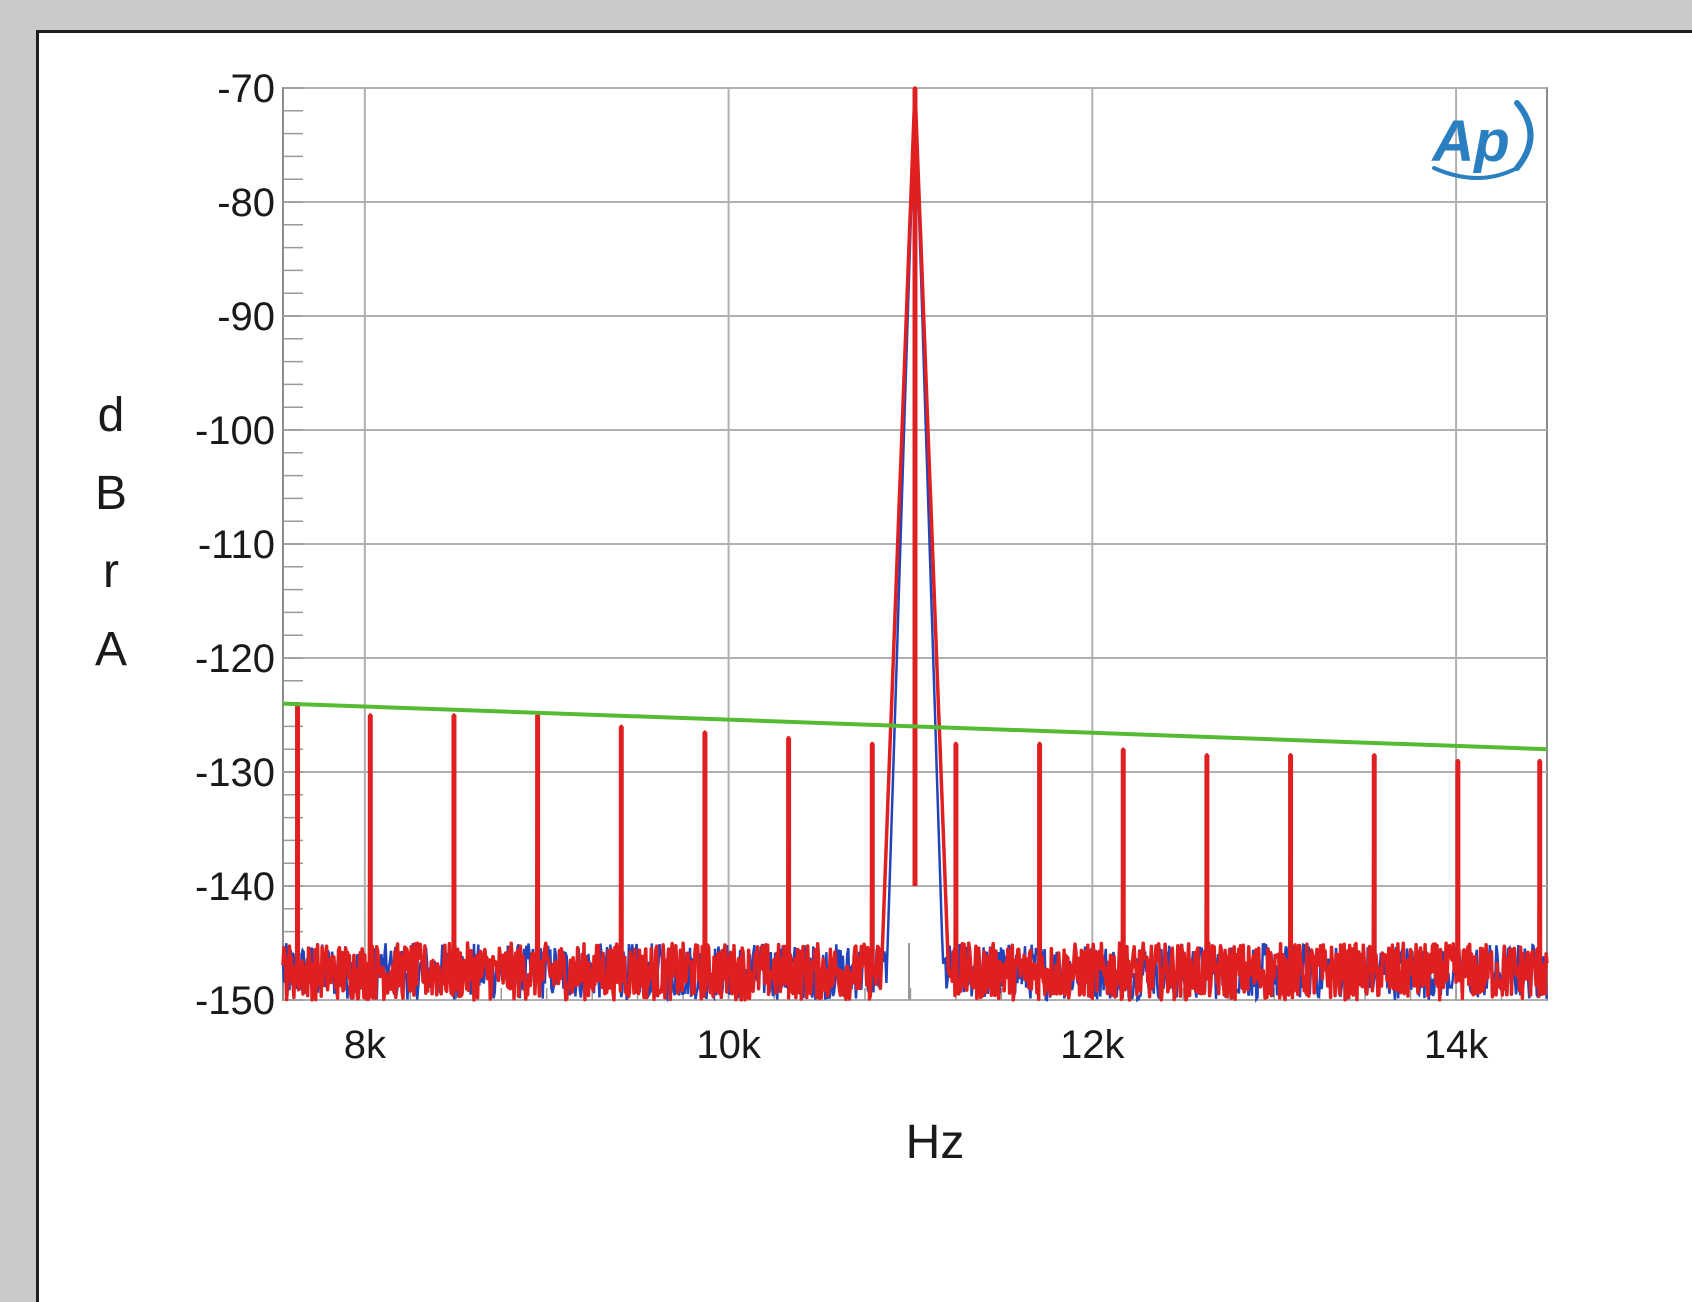 Image resolution: width=1692 pixels, height=1302 pixels. I want to click on y-tick-label: -130, so click(235, 773).